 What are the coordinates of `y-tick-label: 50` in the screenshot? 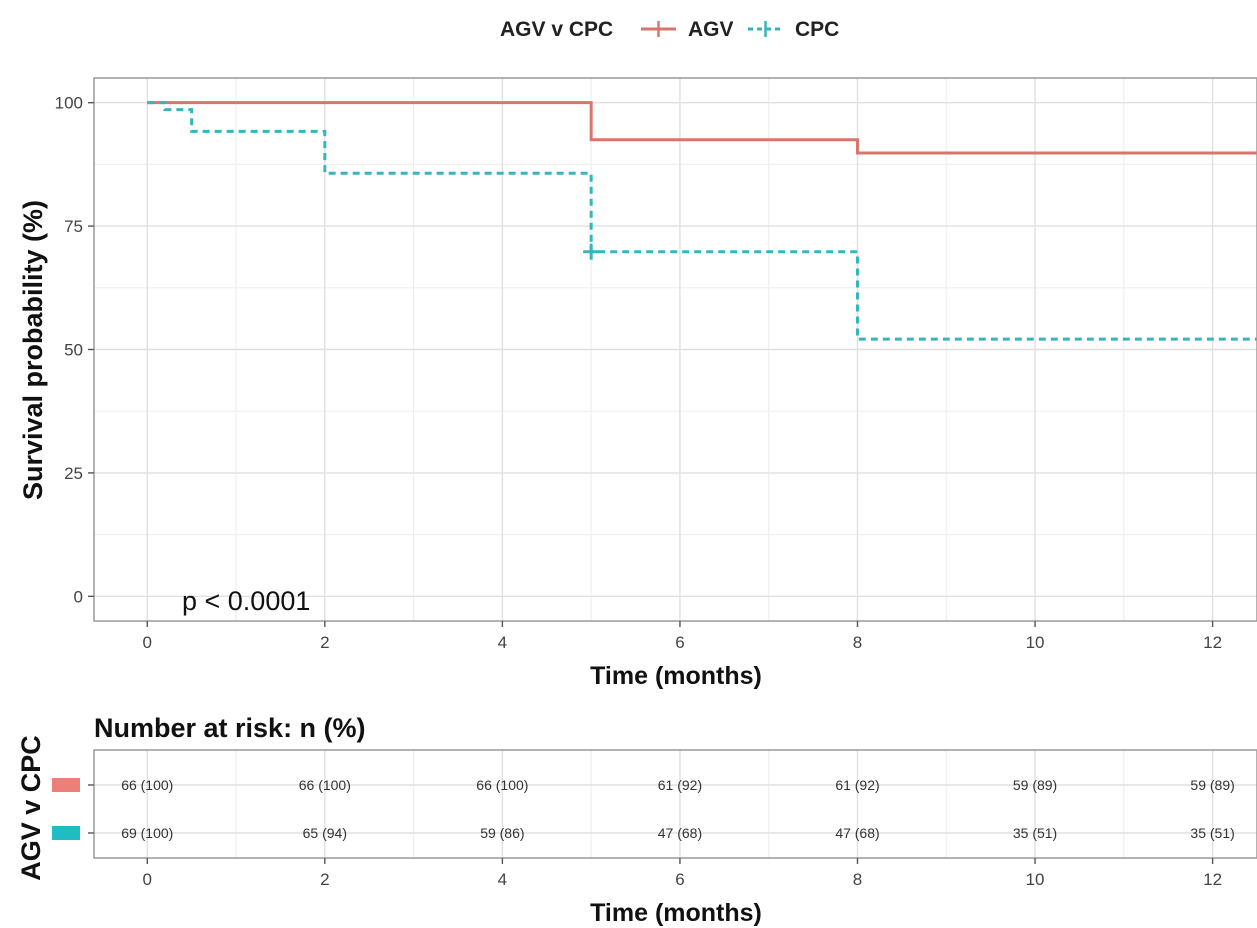 It's located at (73, 350).